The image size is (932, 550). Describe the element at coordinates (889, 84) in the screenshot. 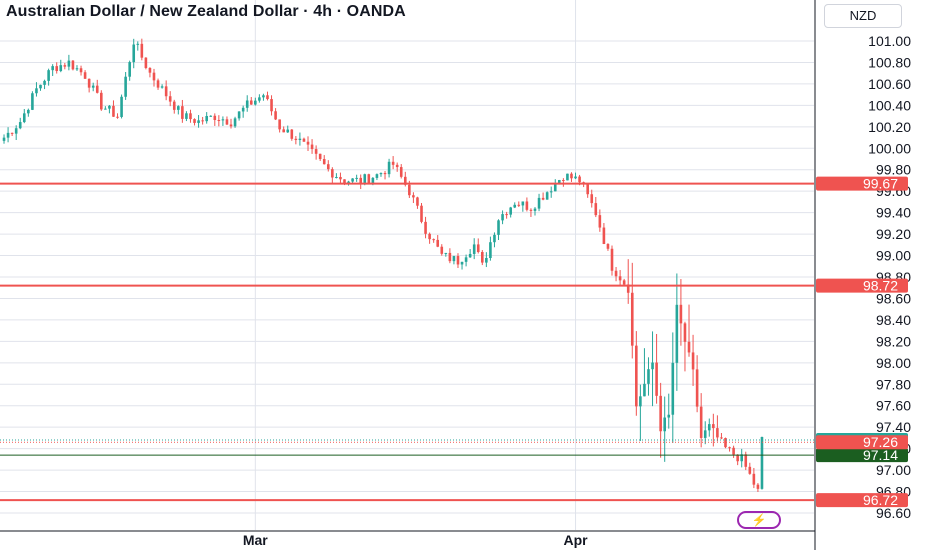

I see `y-tick-label: 100.60` at that location.